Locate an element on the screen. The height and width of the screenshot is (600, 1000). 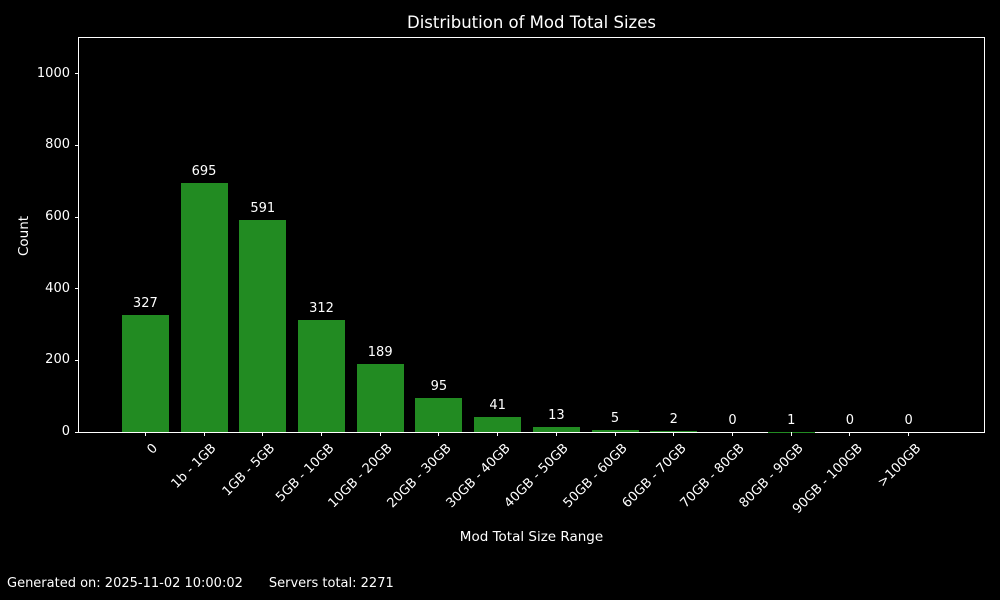
y-tick-label: 200 is located at coordinates (57, 360).